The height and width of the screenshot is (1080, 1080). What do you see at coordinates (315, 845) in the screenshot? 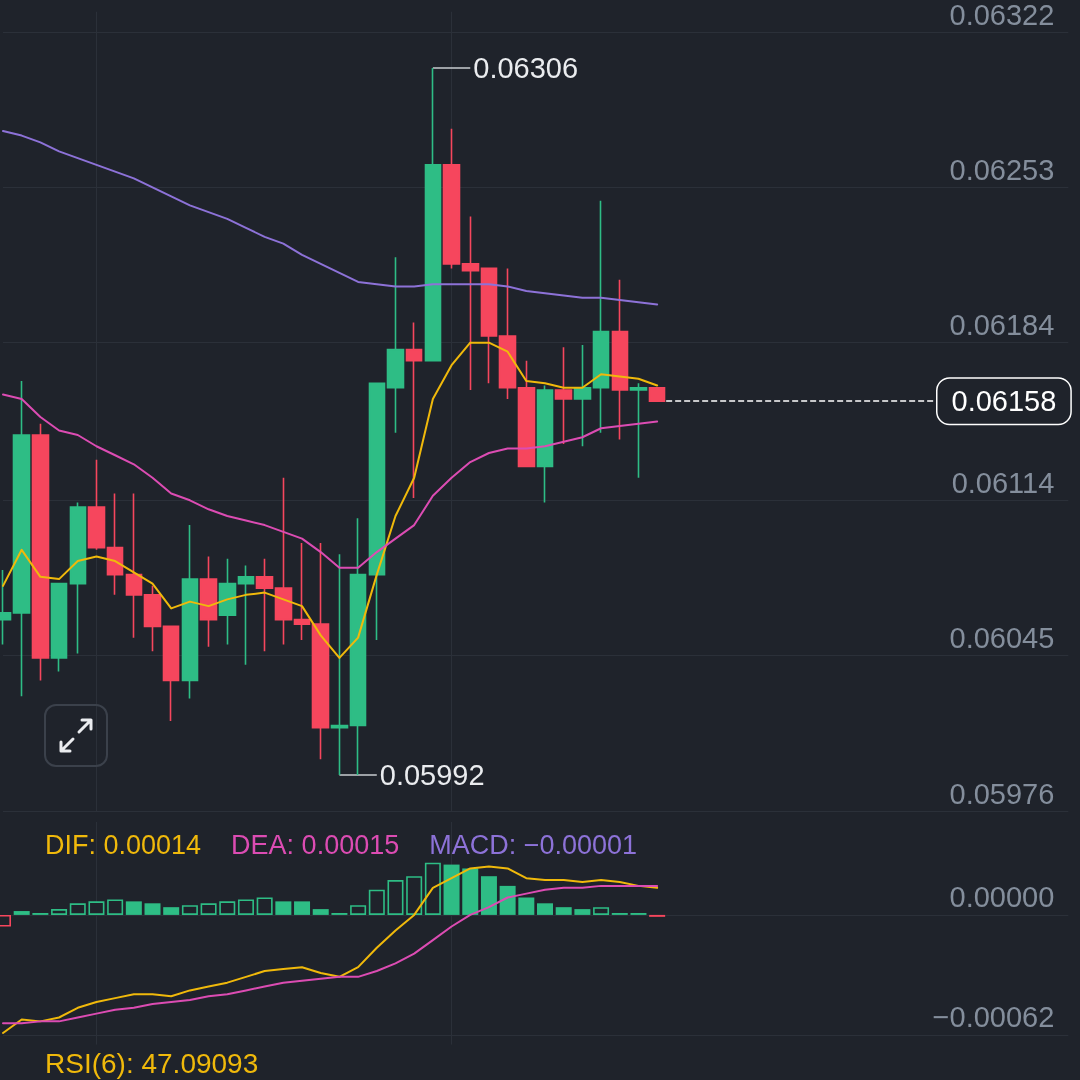
I see `text: DEA: 0.00015` at bounding box center [315, 845].